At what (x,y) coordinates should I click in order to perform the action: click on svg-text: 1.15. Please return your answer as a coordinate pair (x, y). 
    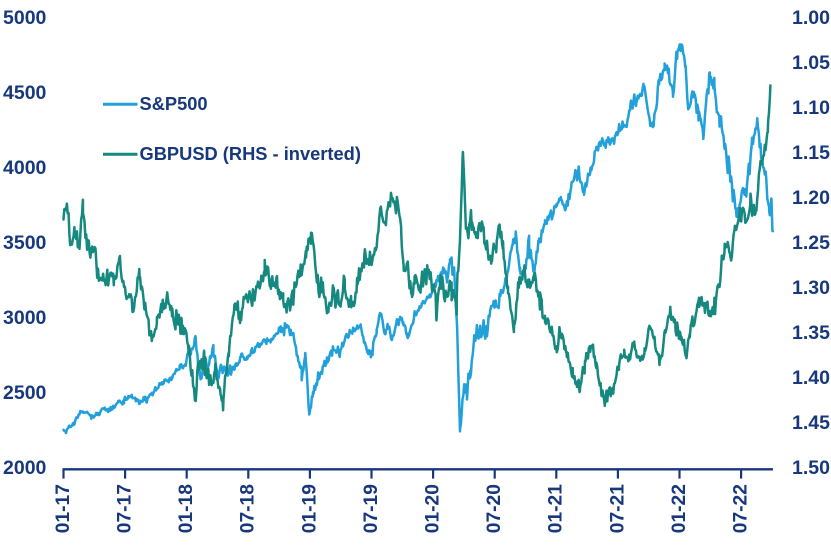
    Looking at the image, I should click on (811, 153).